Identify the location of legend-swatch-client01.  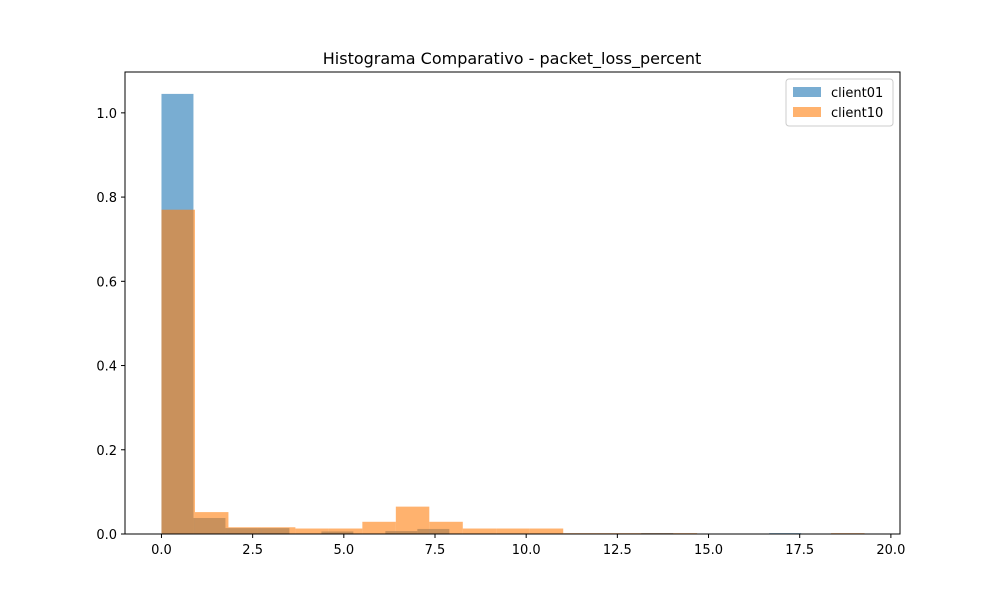
(807, 92).